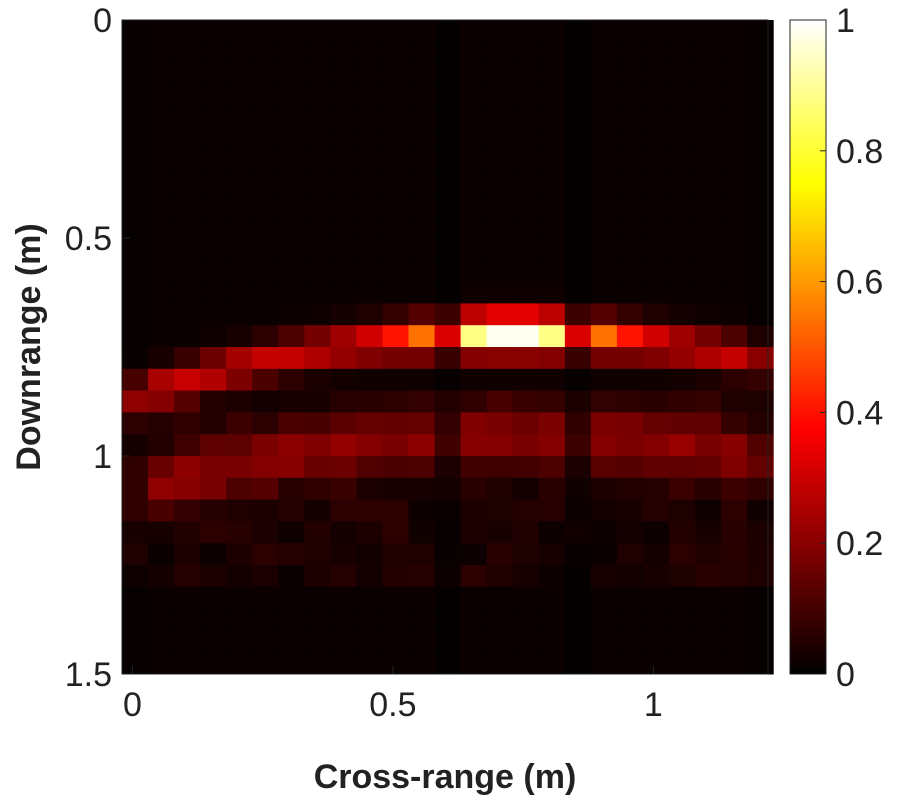 The width and height of the screenshot is (900, 800). What do you see at coordinates (845, 675) in the screenshot?
I see `colorbar-tick-label: 0` at bounding box center [845, 675].